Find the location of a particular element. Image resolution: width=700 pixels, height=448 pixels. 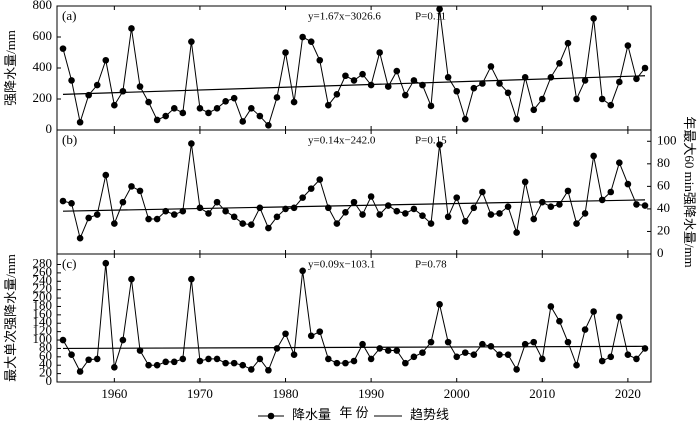

y-tick-label: 0 is located at coordinates (660, 252).